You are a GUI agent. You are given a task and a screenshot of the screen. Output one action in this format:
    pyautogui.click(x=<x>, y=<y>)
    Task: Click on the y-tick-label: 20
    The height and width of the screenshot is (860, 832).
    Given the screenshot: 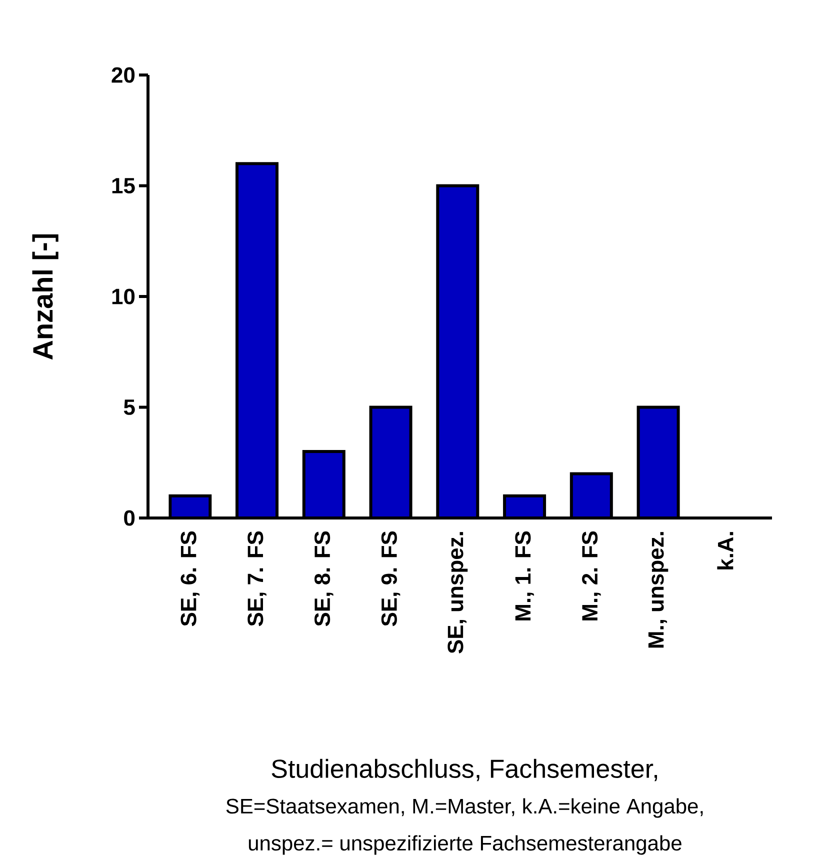 What is the action you would take?
    pyautogui.click(x=123, y=75)
    